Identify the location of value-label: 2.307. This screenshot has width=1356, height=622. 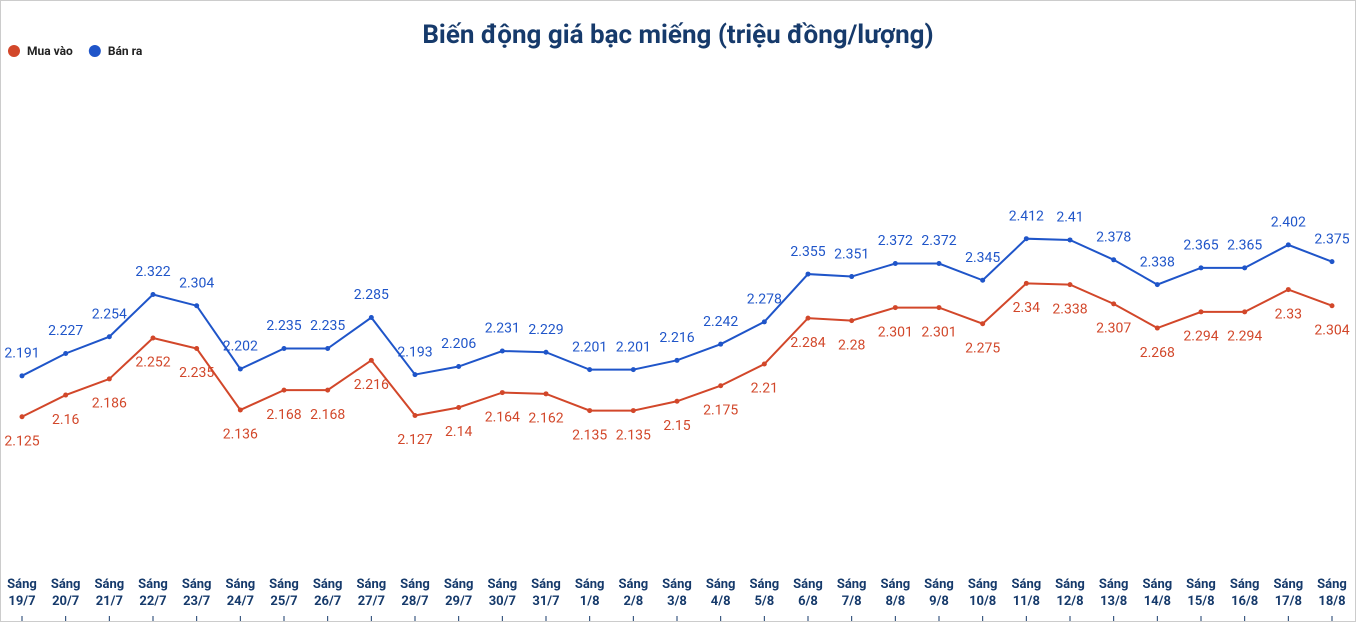
(1113, 329).